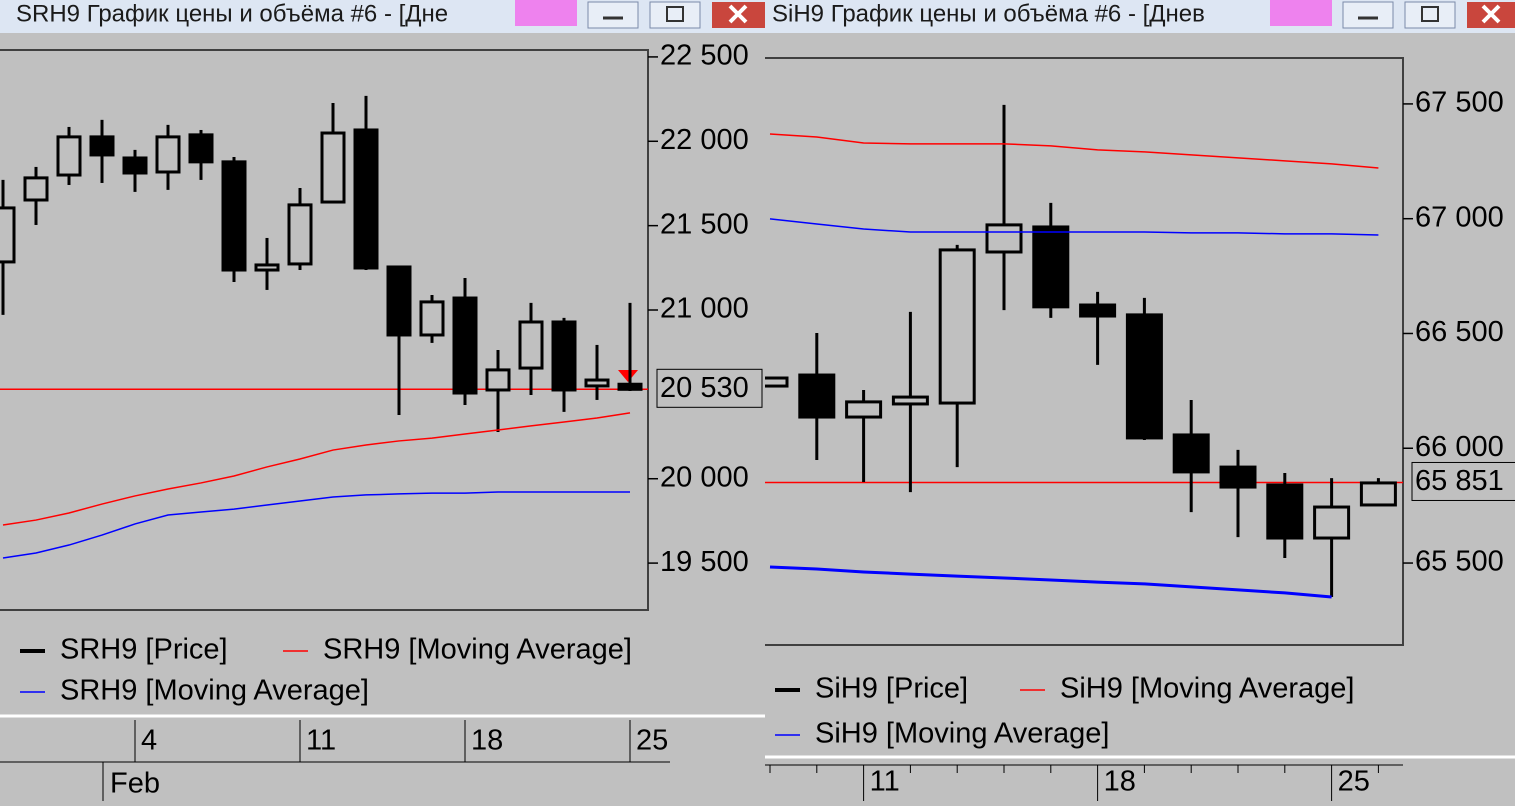  I want to click on x-tick-label: 4, so click(149, 741).